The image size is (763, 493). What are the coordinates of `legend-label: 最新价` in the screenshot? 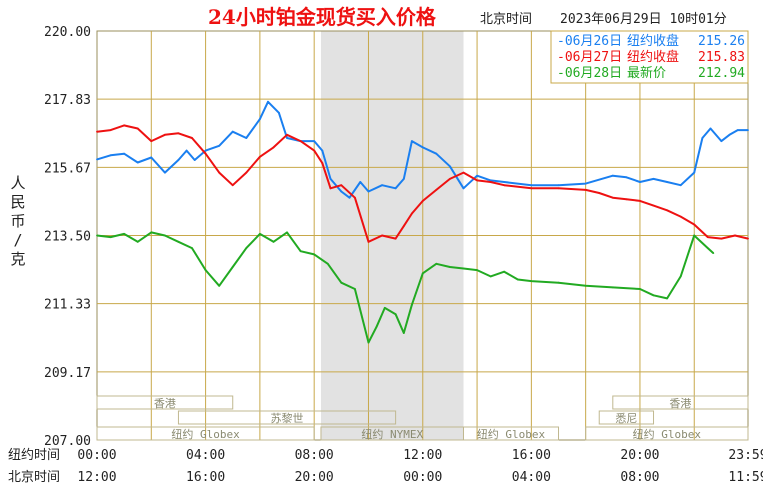 It's located at (646, 73).